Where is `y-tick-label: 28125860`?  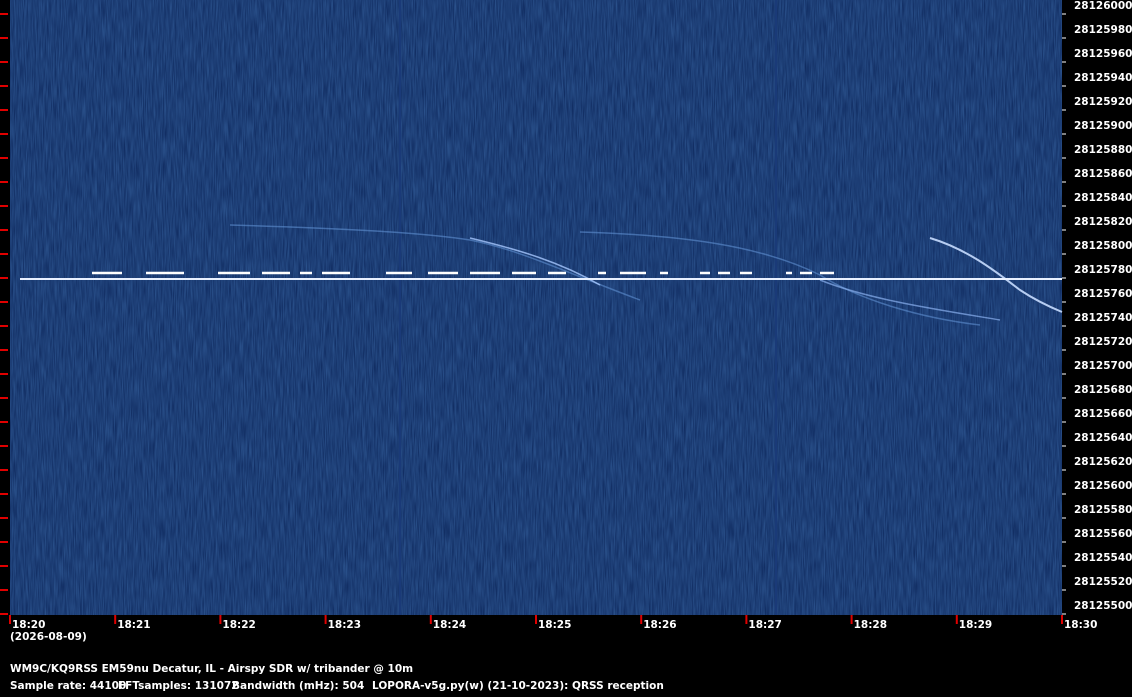
y-tick-label: 28125860 is located at coordinates (1103, 174).